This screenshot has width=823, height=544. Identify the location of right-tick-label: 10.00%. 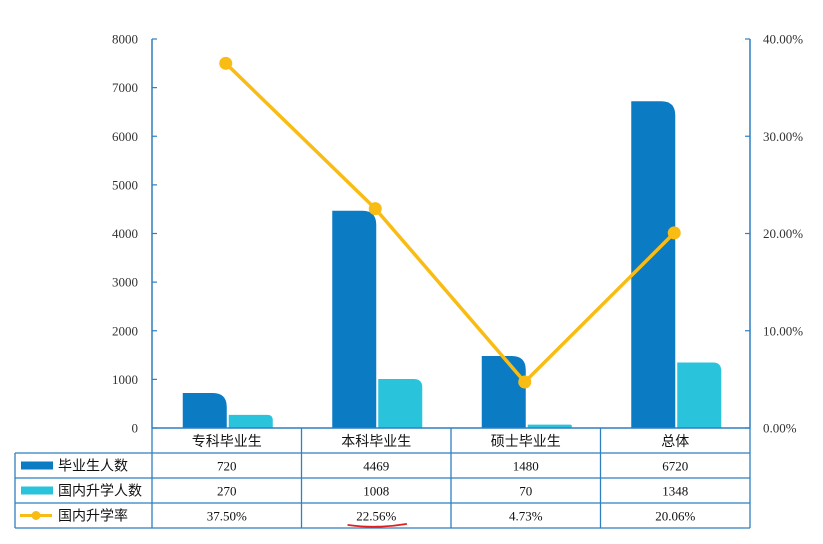
(783, 330).